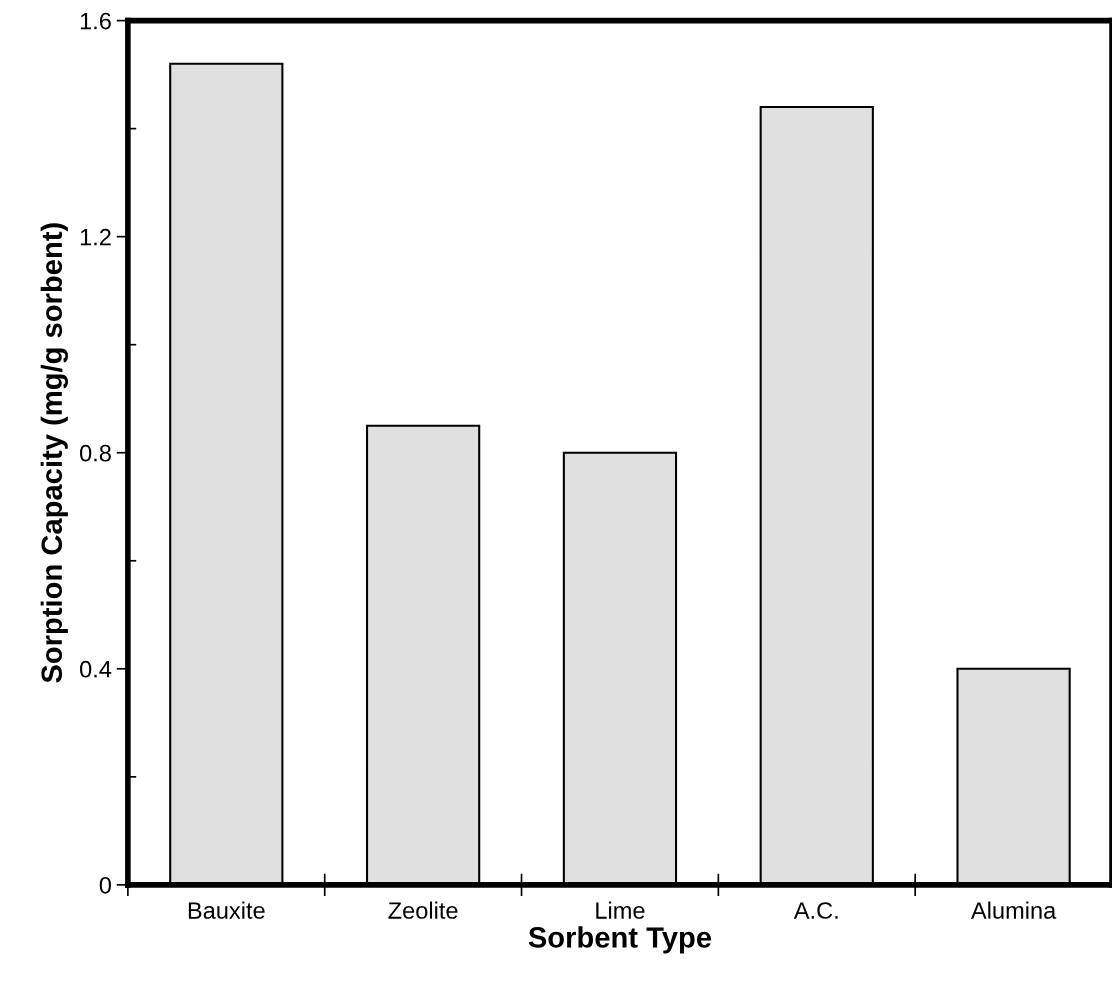 This screenshot has width=1112, height=981. Describe the element at coordinates (226, 910) in the screenshot. I see `x-tick-label: Bauxite` at that location.